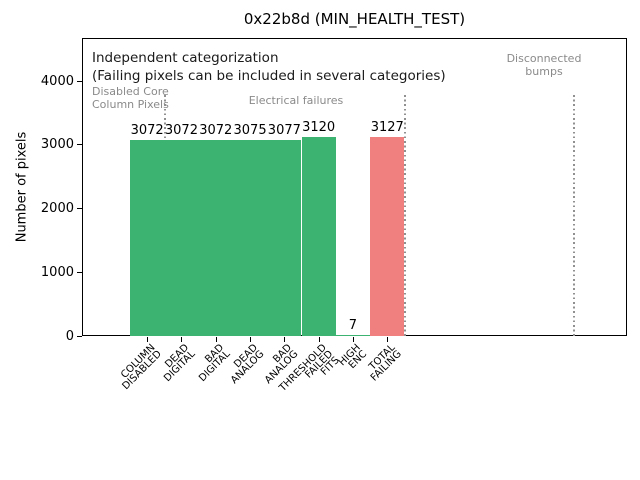 Image resolution: width=640 pixels, height=480 pixels. Describe the element at coordinates (57, 272) in the screenshot. I see `y-tick-label: 1000` at that location.